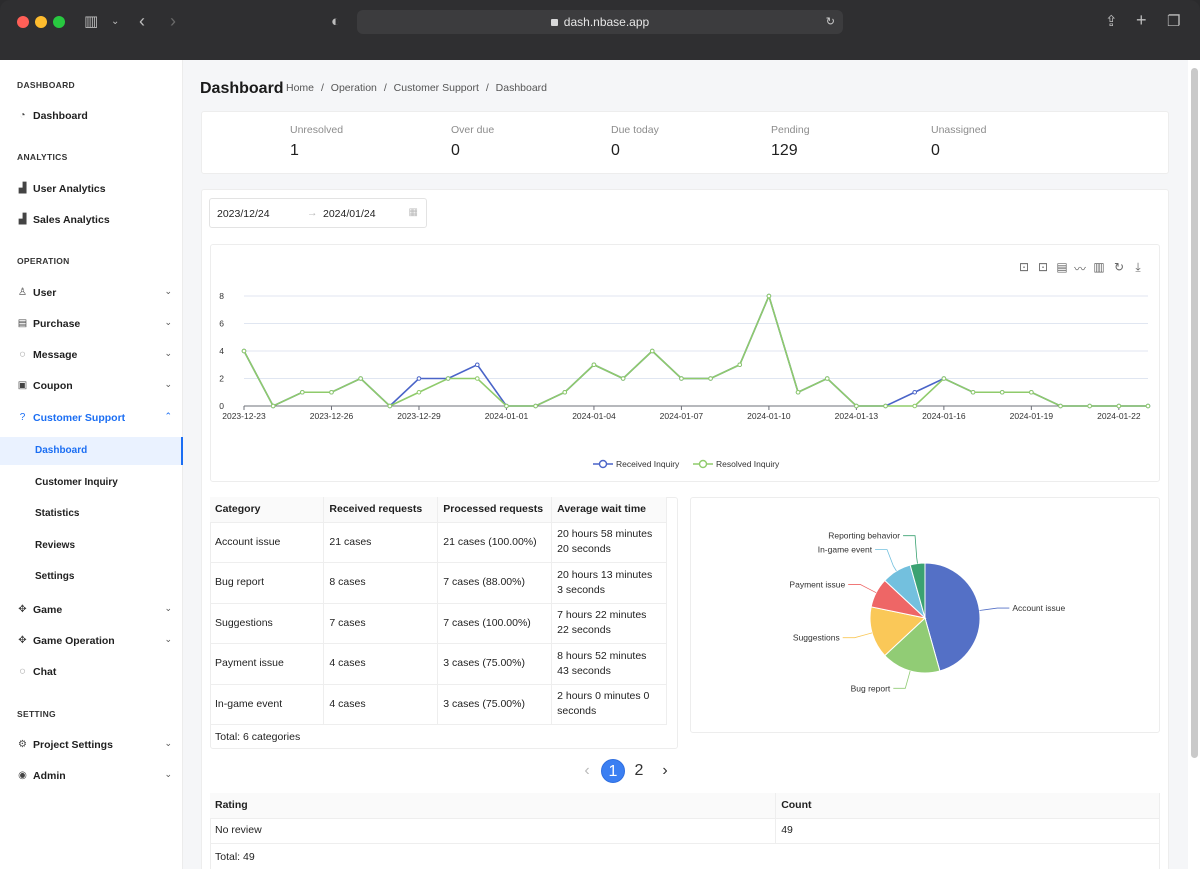 Image resolution: width=1200 pixels, height=869 pixels. What do you see at coordinates (1024, 267) in the screenshot?
I see `zoom-icon: ⊡` at bounding box center [1024, 267].